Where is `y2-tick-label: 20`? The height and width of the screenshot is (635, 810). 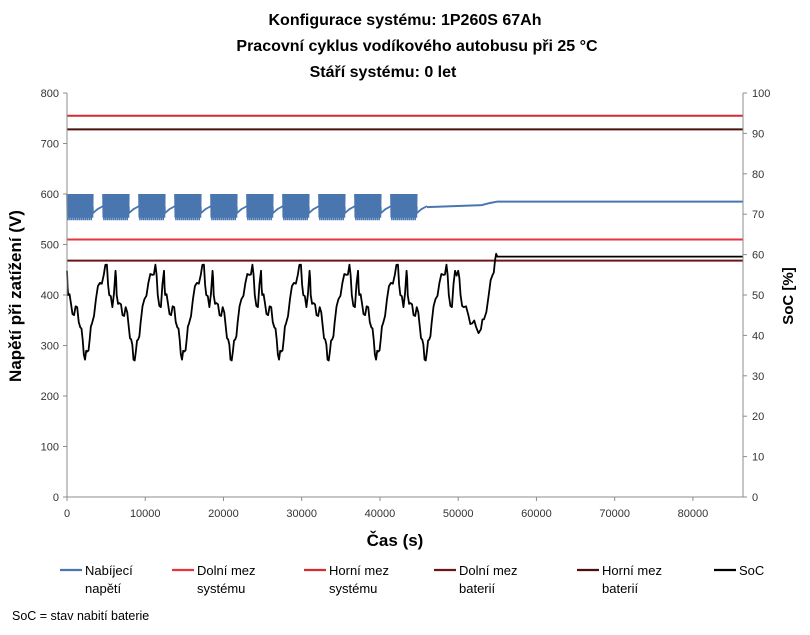
y2-tick-label: 20 is located at coordinates (758, 417).